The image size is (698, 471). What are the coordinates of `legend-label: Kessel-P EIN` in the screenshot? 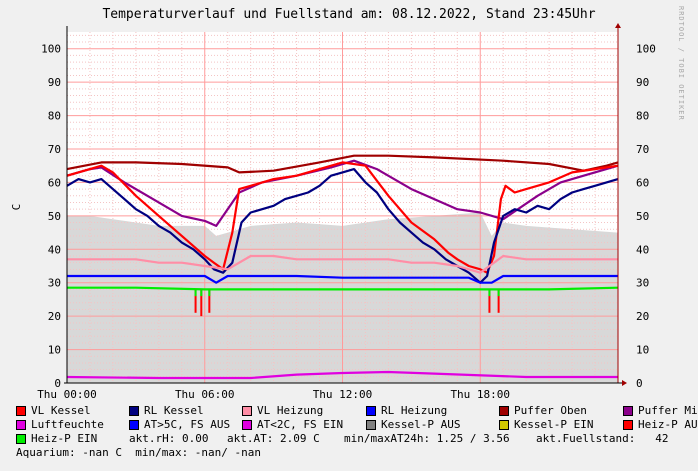 It's located at (554, 424).